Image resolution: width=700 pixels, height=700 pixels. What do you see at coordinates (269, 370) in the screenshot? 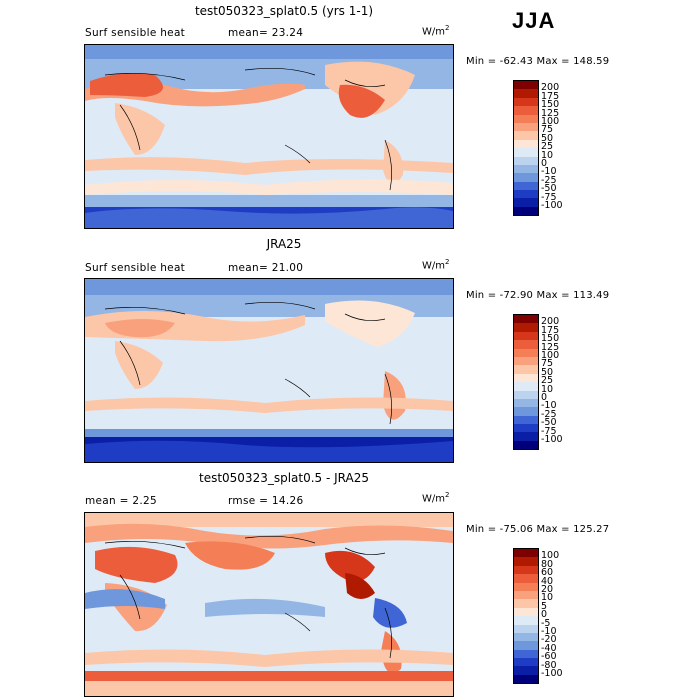
I see `panel-2-map` at bounding box center [269, 370].